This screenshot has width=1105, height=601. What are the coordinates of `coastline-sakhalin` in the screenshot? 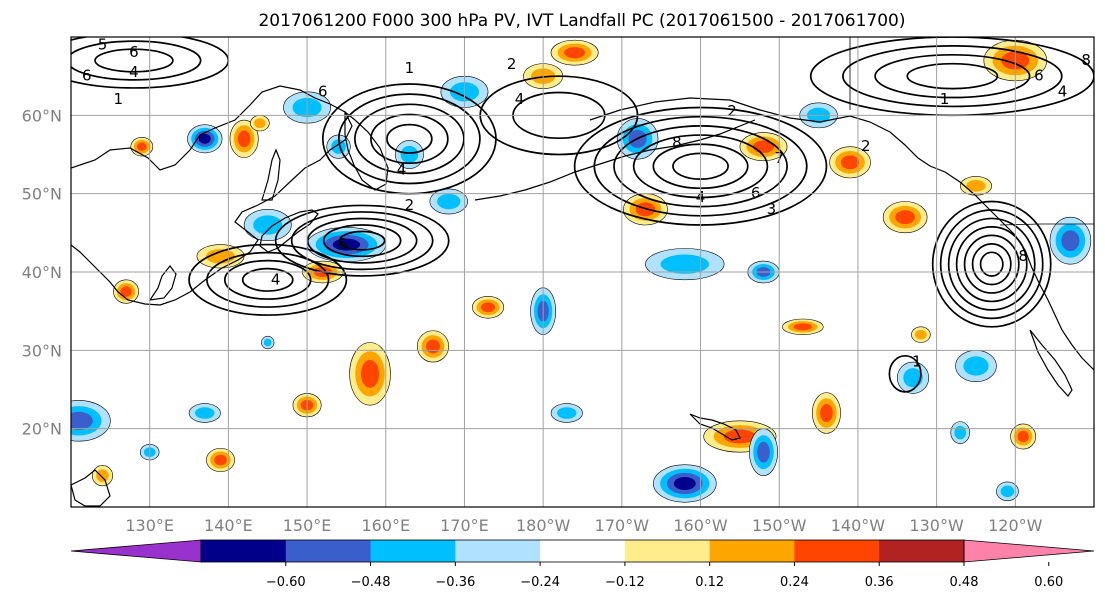 It's located at (271, 174).